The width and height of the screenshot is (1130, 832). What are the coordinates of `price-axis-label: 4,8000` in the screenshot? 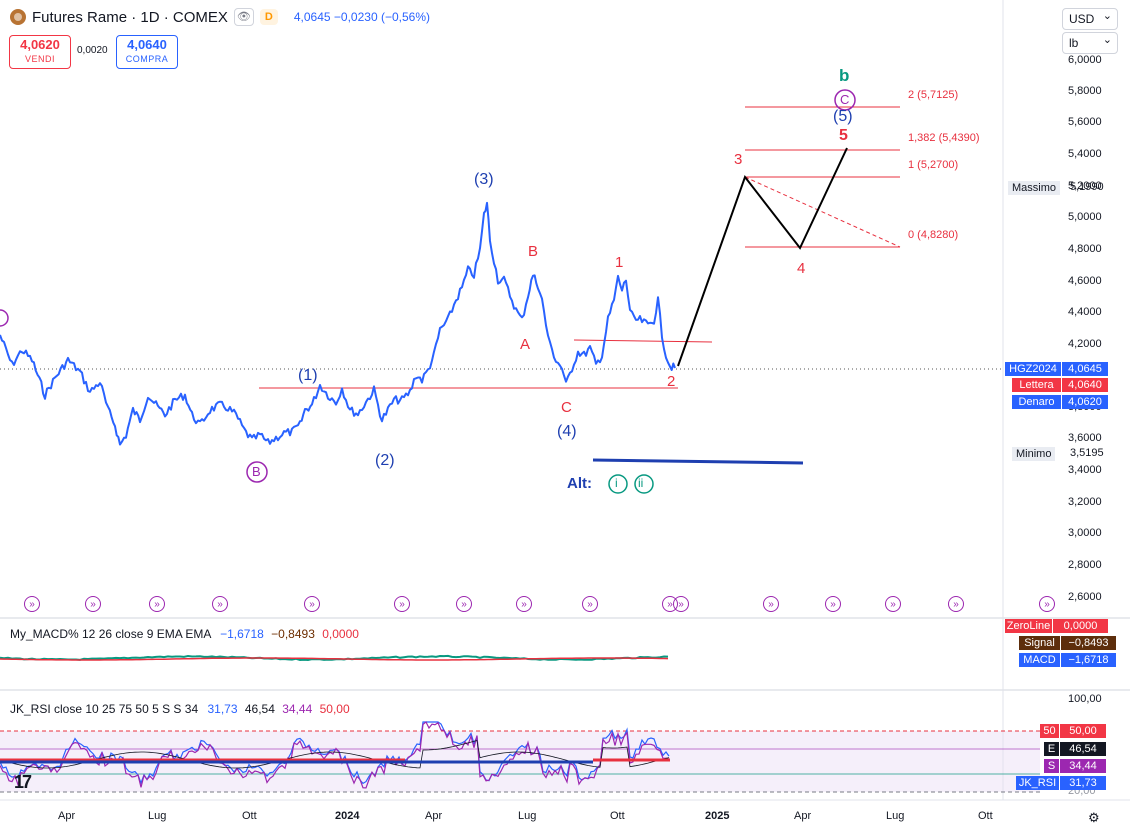 It's located at (1085, 249).